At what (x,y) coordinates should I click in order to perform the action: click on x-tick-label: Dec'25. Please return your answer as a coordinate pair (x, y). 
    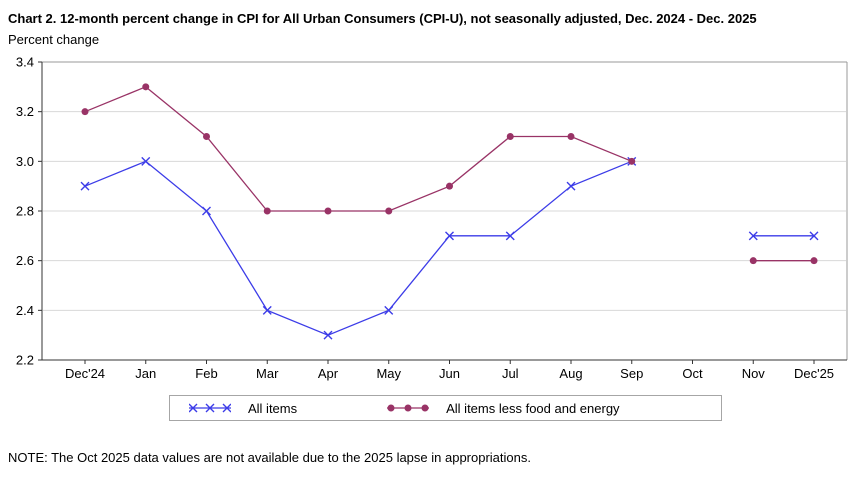
    Looking at the image, I should click on (814, 373).